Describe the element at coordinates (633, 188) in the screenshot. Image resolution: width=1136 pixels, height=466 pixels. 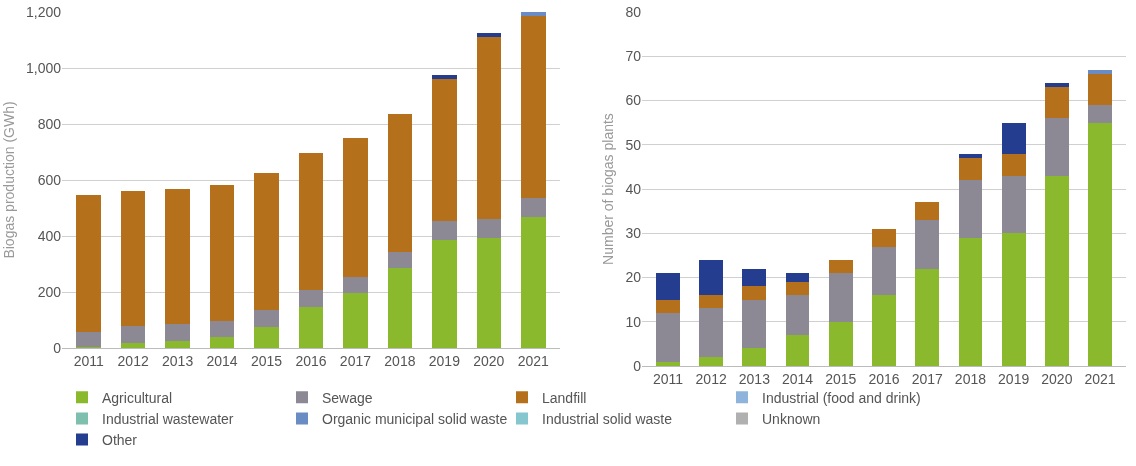
I see `y-tick-label: 40` at that location.